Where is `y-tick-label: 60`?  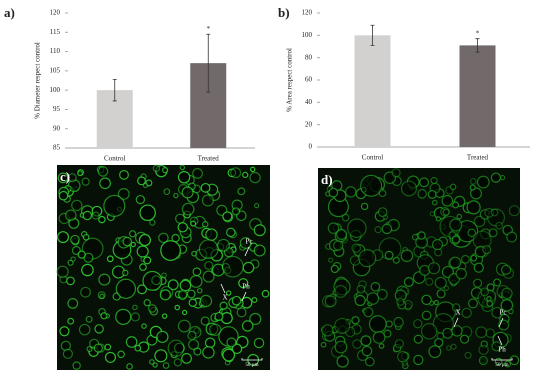
y-tick-label: 60 is located at coordinates (309, 80).